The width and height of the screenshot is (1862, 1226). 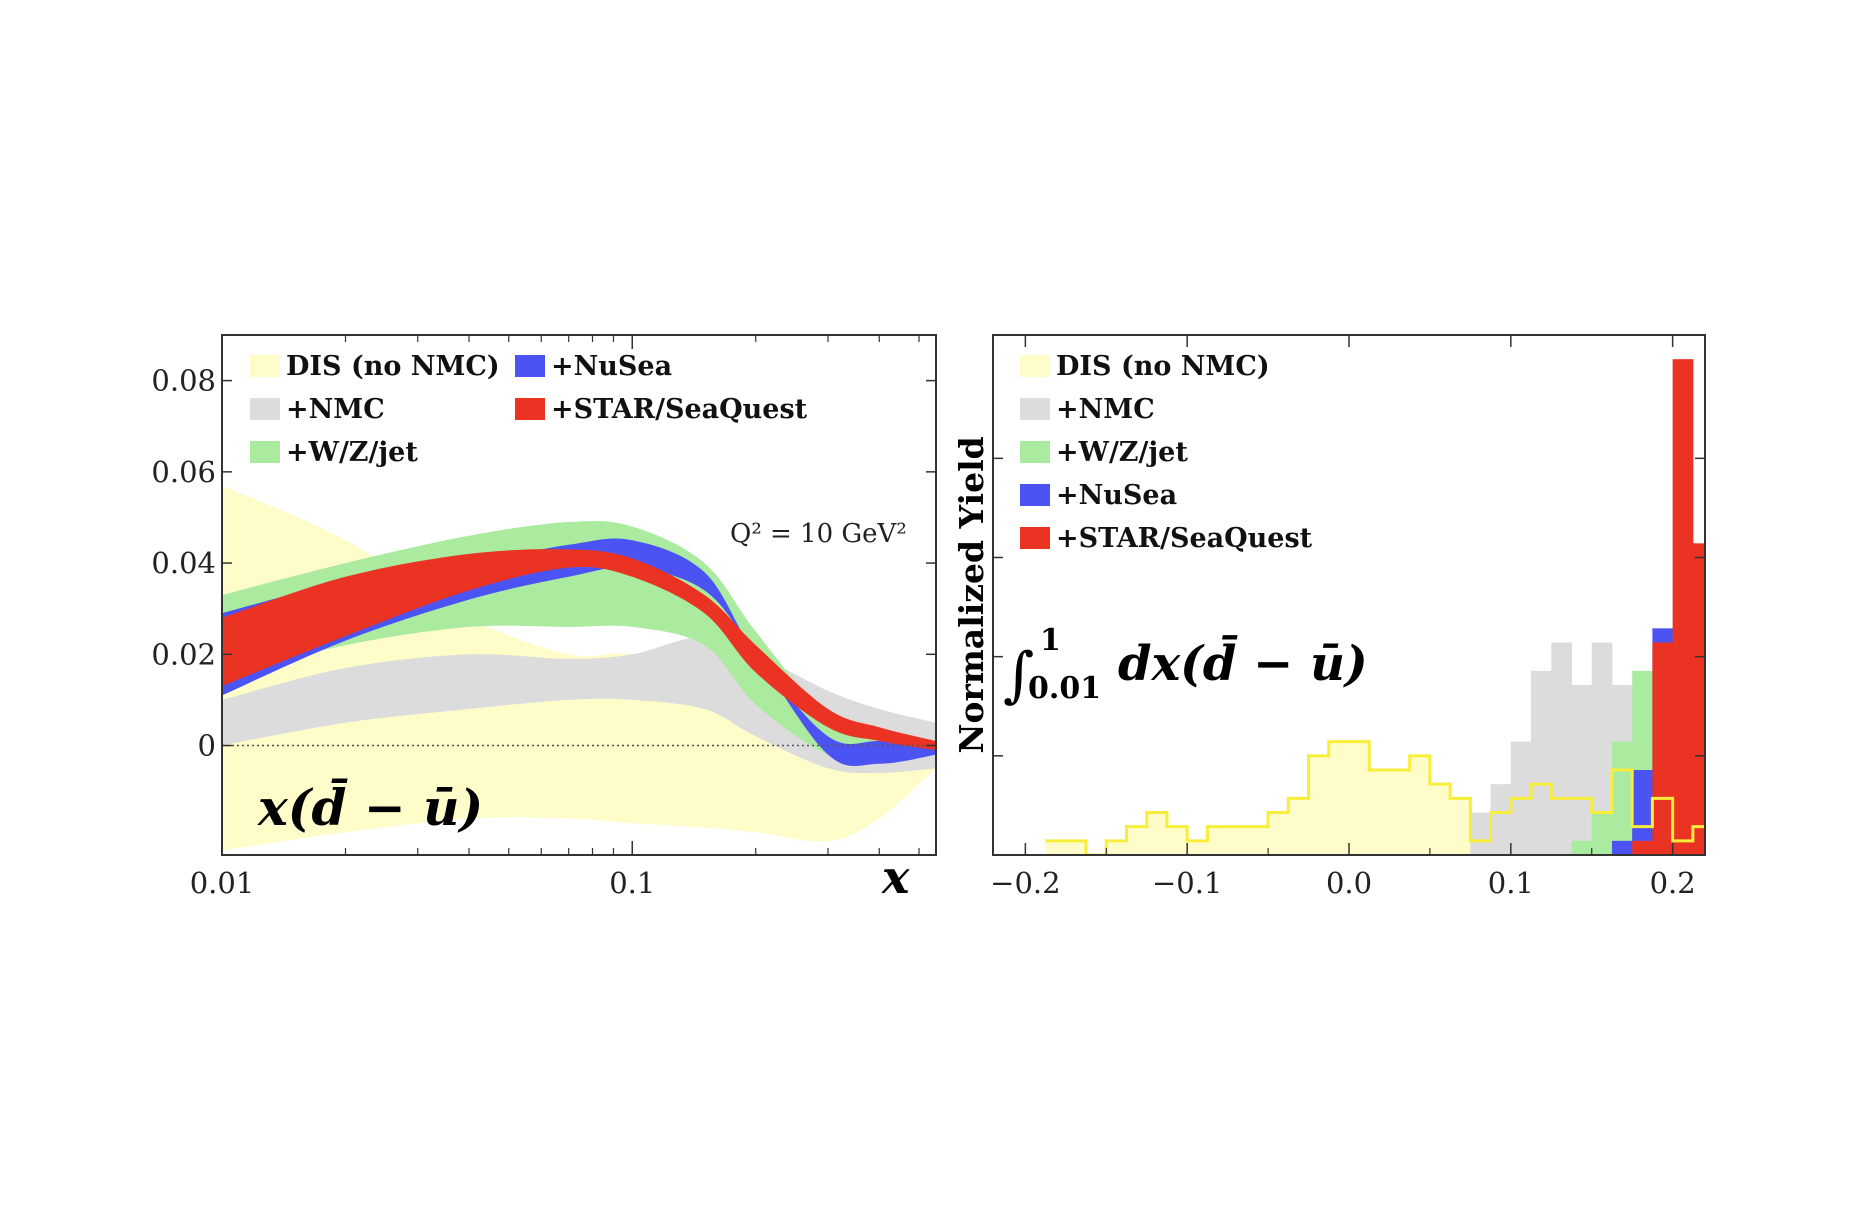 I want to click on integral-sign: ∫, so click(x=1018, y=675).